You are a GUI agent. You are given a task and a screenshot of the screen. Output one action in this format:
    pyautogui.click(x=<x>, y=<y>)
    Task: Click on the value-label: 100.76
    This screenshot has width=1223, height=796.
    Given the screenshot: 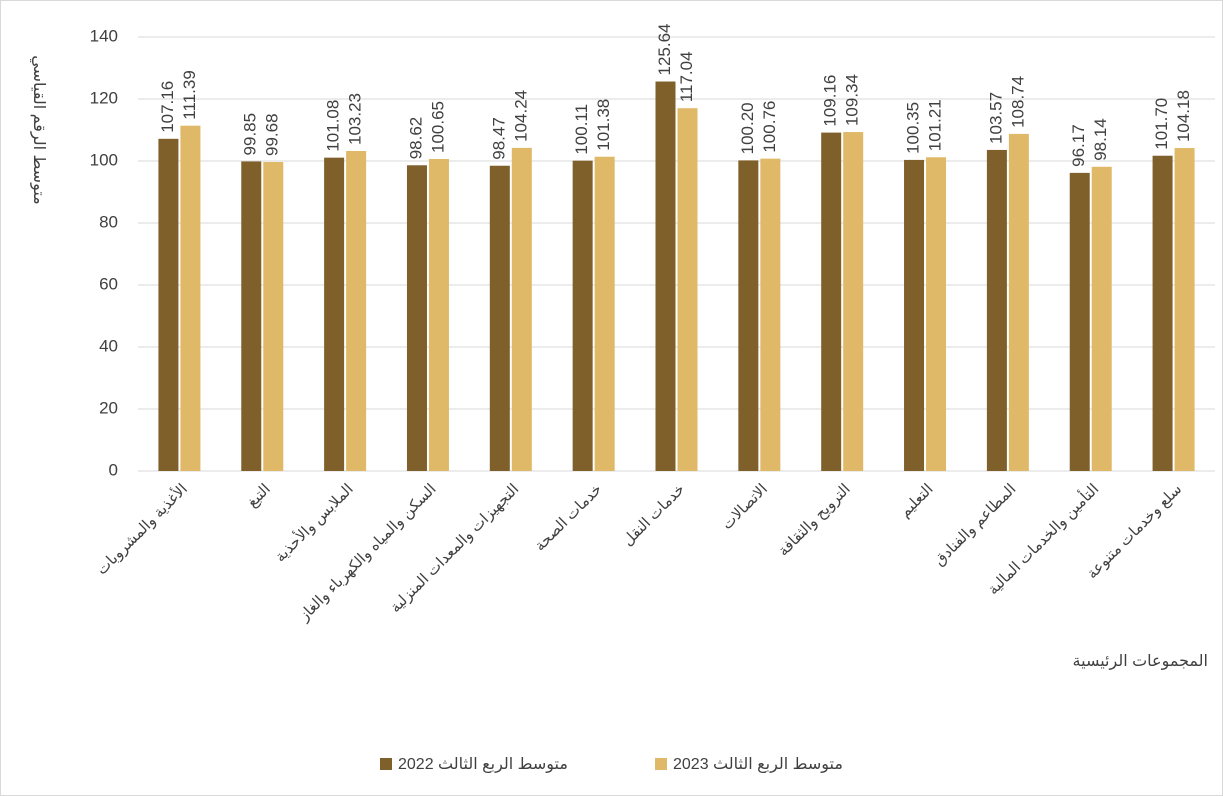 What is the action you would take?
    pyautogui.click(x=769, y=127)
    